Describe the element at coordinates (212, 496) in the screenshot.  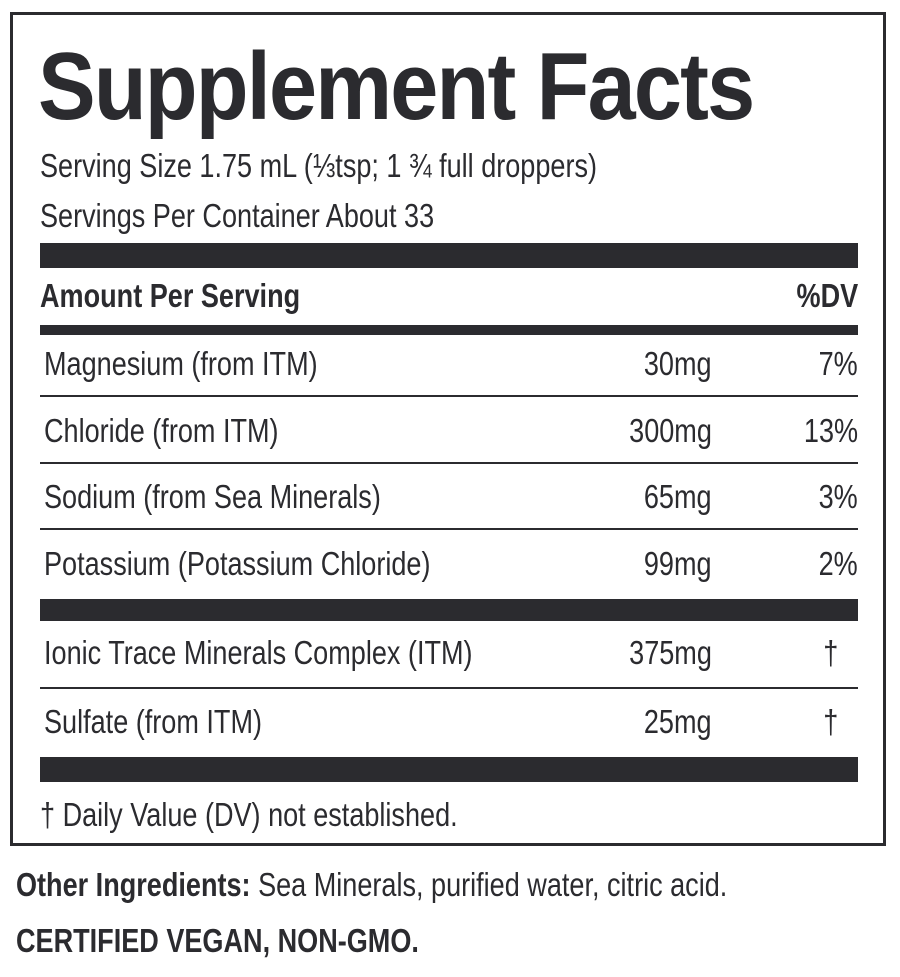
I see `nutrient-name: Sodium (from Sea Minerals)` at that location.